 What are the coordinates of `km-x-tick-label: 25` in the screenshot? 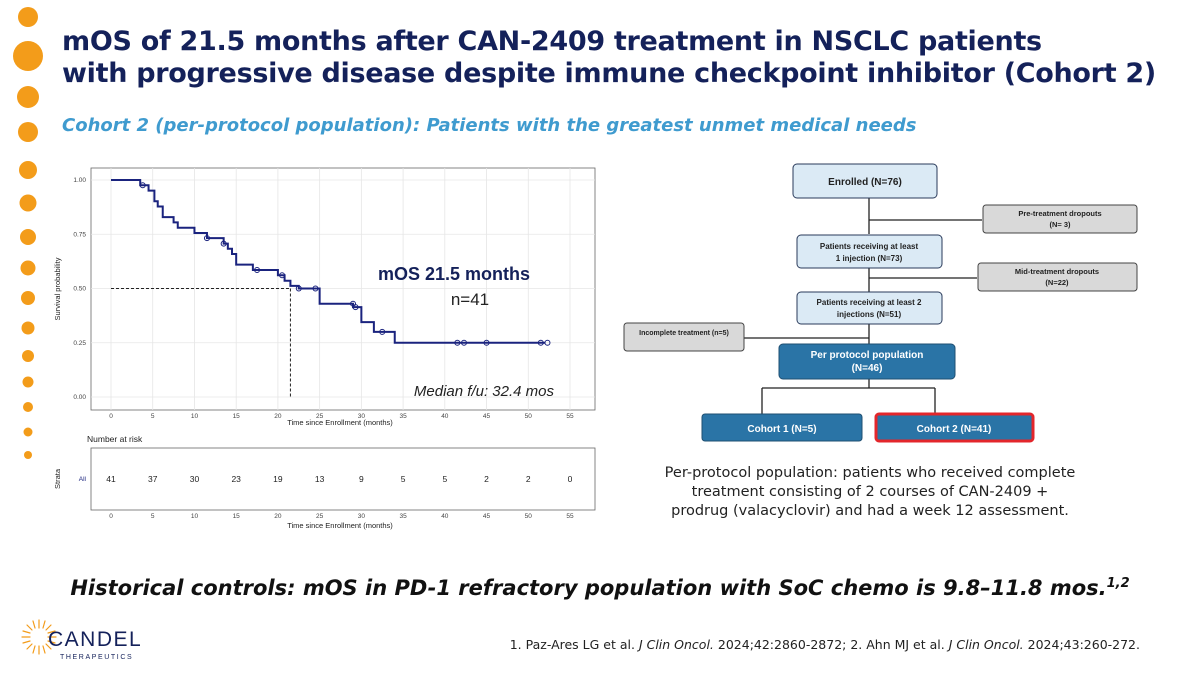 It's located at (320, 416).